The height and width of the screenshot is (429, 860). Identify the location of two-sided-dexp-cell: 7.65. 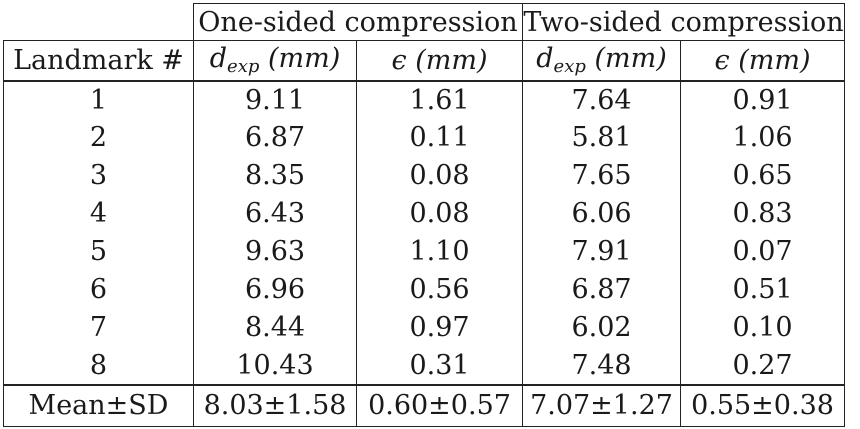
(601, 175).